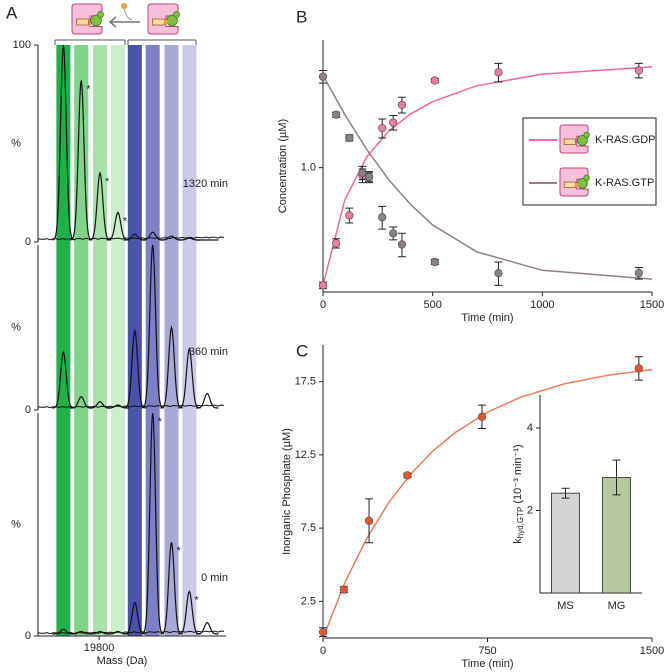  Describe the element at coordinates (12, 12) in the screenshot. I see `panel-label: A` at that location.